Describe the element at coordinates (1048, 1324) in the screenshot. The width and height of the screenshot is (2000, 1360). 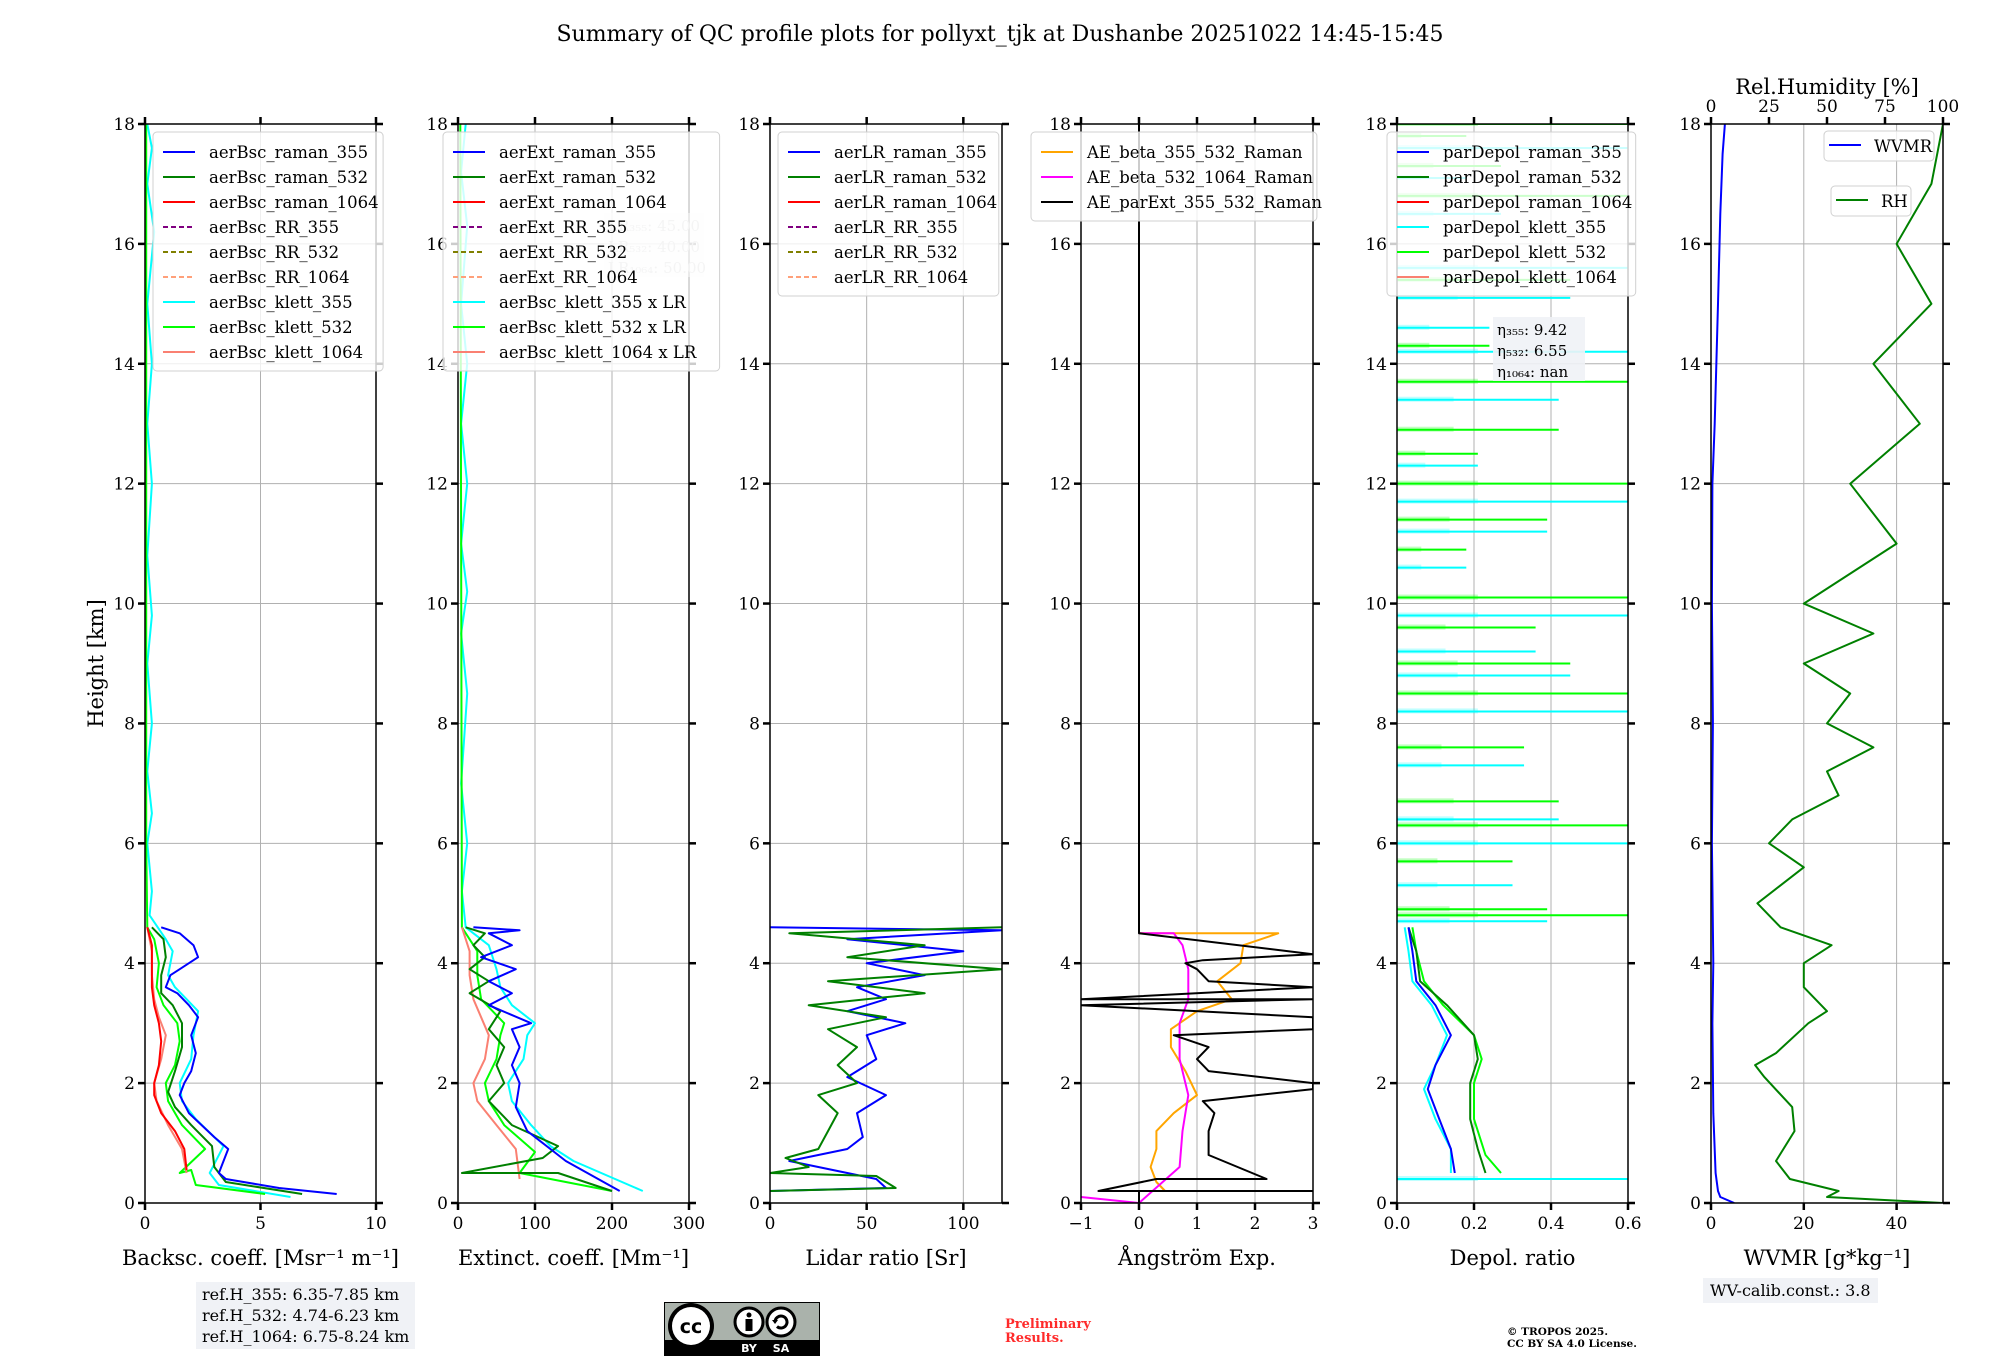
I see `preliminary-line-1: Preliminary` at that location.